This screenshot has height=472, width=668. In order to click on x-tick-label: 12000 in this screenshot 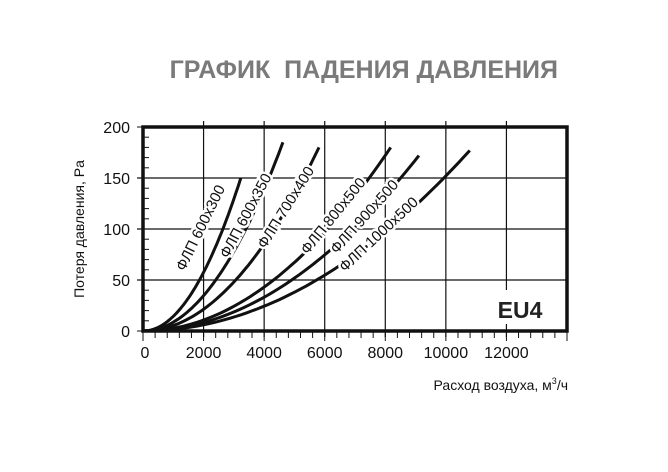, I will do `click(506, 353)`.